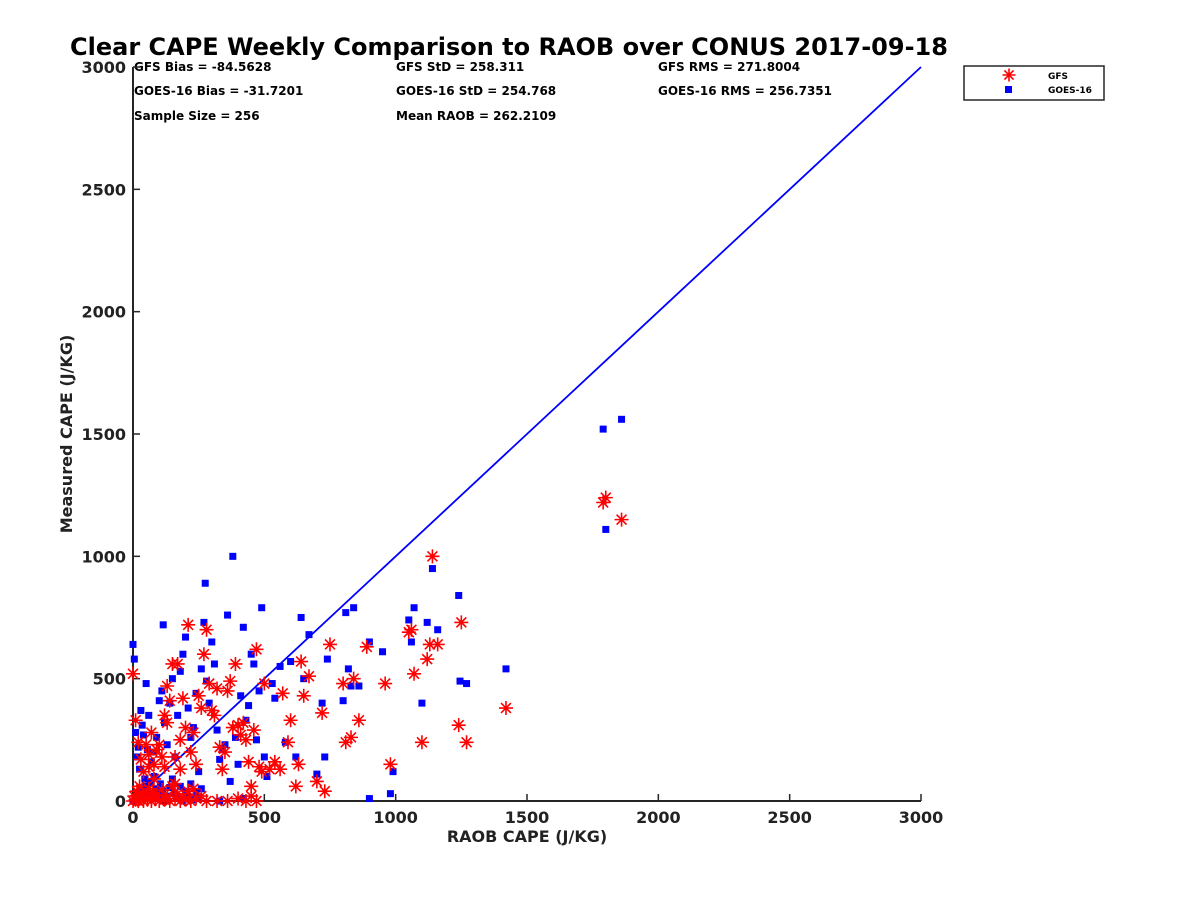 The image size is (1200, 900). What do you see at coordinates (264, 817) in the screenshot?
I see `x-tick-label: 500` at bounding box center [264, 817].